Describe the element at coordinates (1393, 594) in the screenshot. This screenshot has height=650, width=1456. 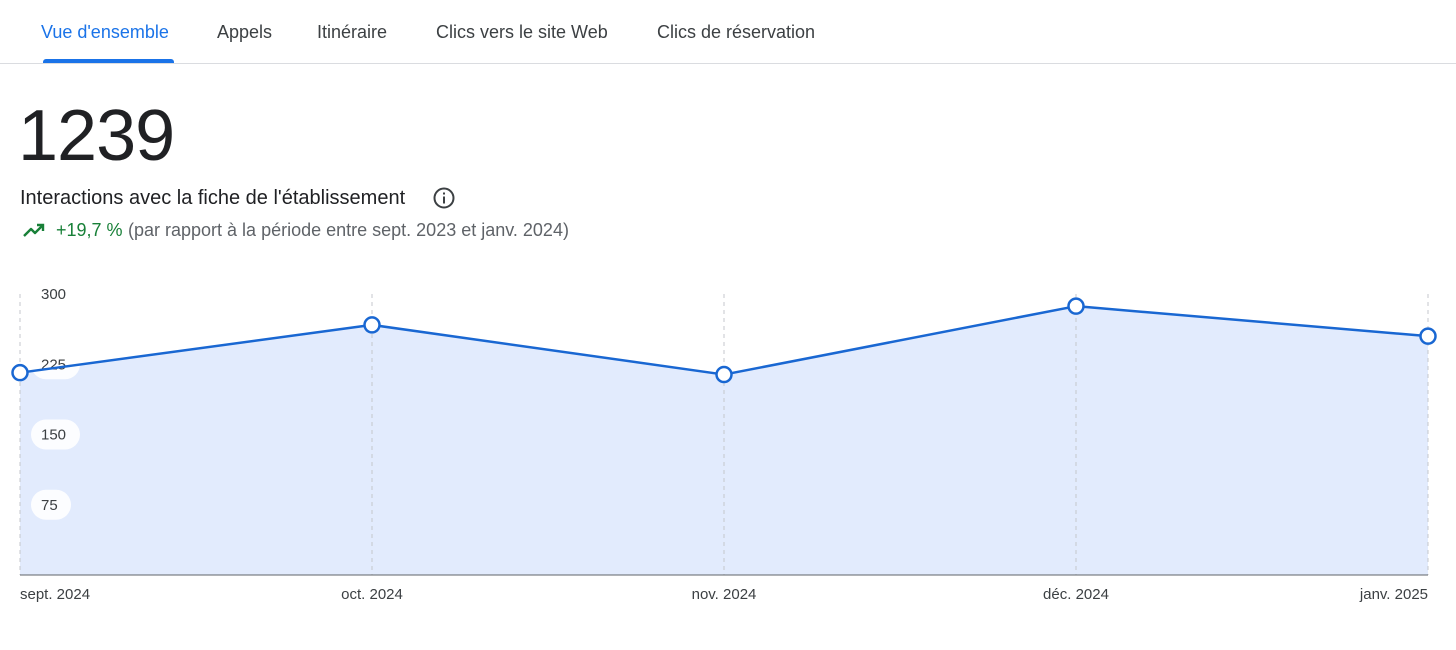
I see `x-tick-label-4: janv. 2025` at that location.